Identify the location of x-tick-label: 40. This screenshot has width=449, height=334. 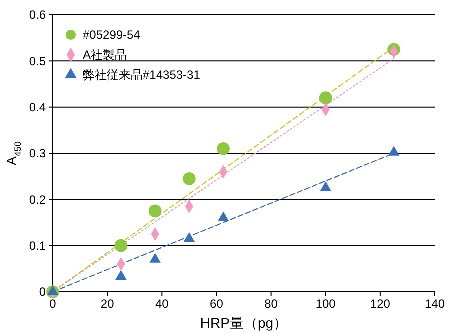
(162, 304).